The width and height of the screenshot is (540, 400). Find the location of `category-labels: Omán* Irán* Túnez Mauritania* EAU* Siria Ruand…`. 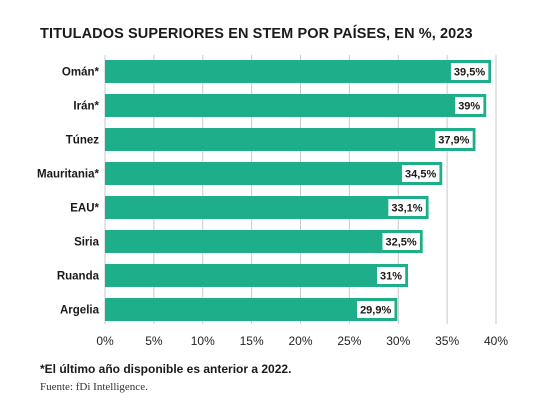

category-labels: Omán* Irán* Túnez Mauritania* EAU* Siria Ruand… is located at coordinates (68, 192).